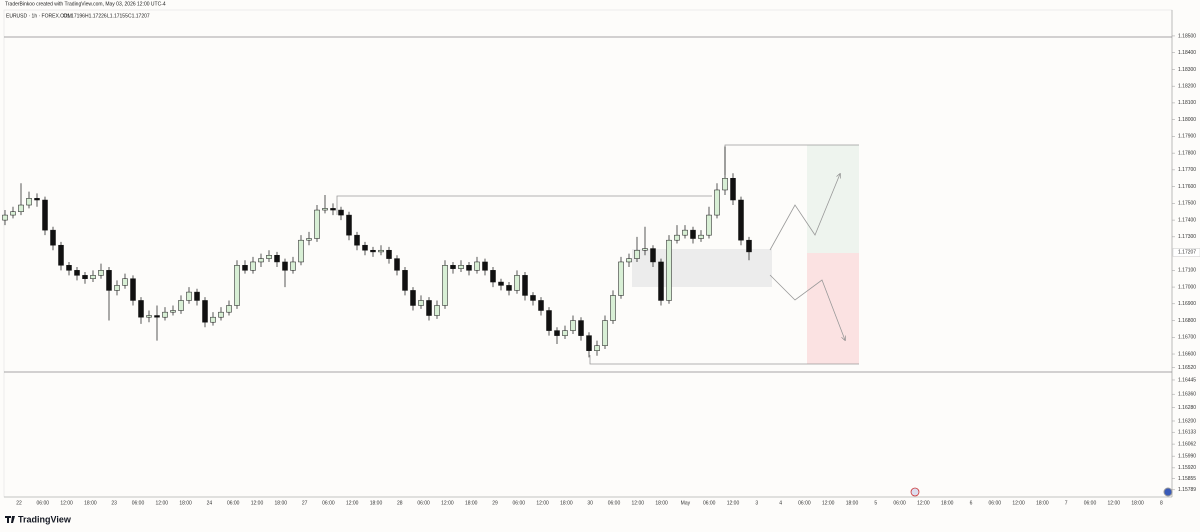 Image resolution: width=1200 pixels, height=532 pixels. What do you see at coordinates (1187, 36) in the screenshot?
I see `y-tick-label: 1.18500` at bounding box center [1187, 36].